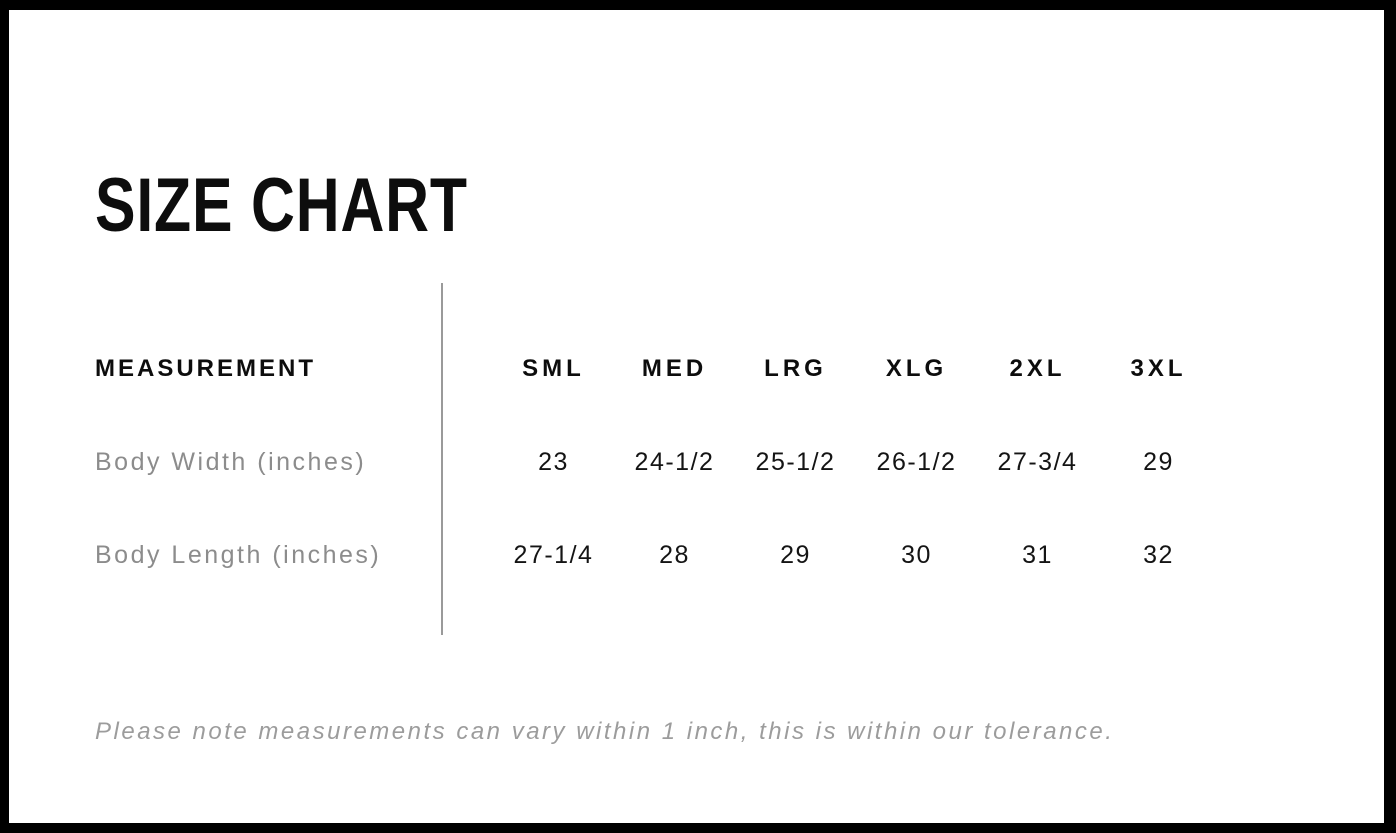 This screenshot has height=833, width=1396. Describe the element at coordinates (238, 554) in the screenshot. I see `row-label-body-length: Body Length (inches)` at that location.